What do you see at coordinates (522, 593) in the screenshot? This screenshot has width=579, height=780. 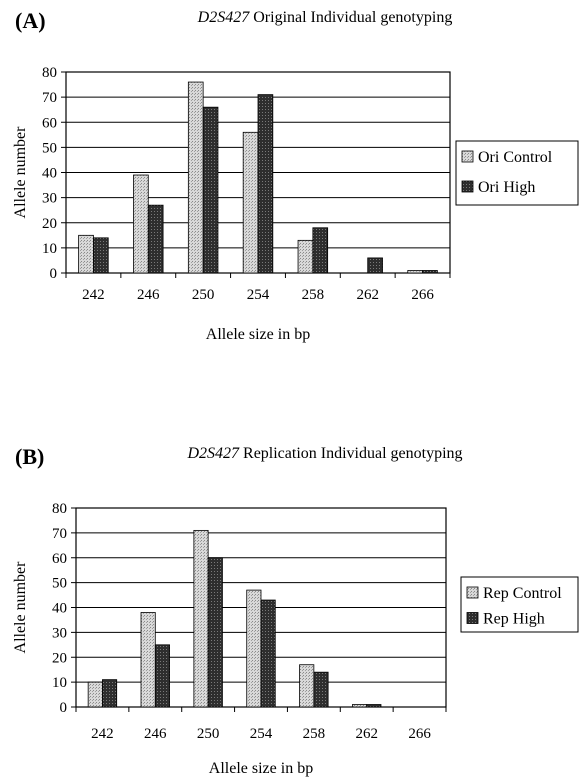 I see `legend-label: Rep Control` at bounding box center [522, 593].